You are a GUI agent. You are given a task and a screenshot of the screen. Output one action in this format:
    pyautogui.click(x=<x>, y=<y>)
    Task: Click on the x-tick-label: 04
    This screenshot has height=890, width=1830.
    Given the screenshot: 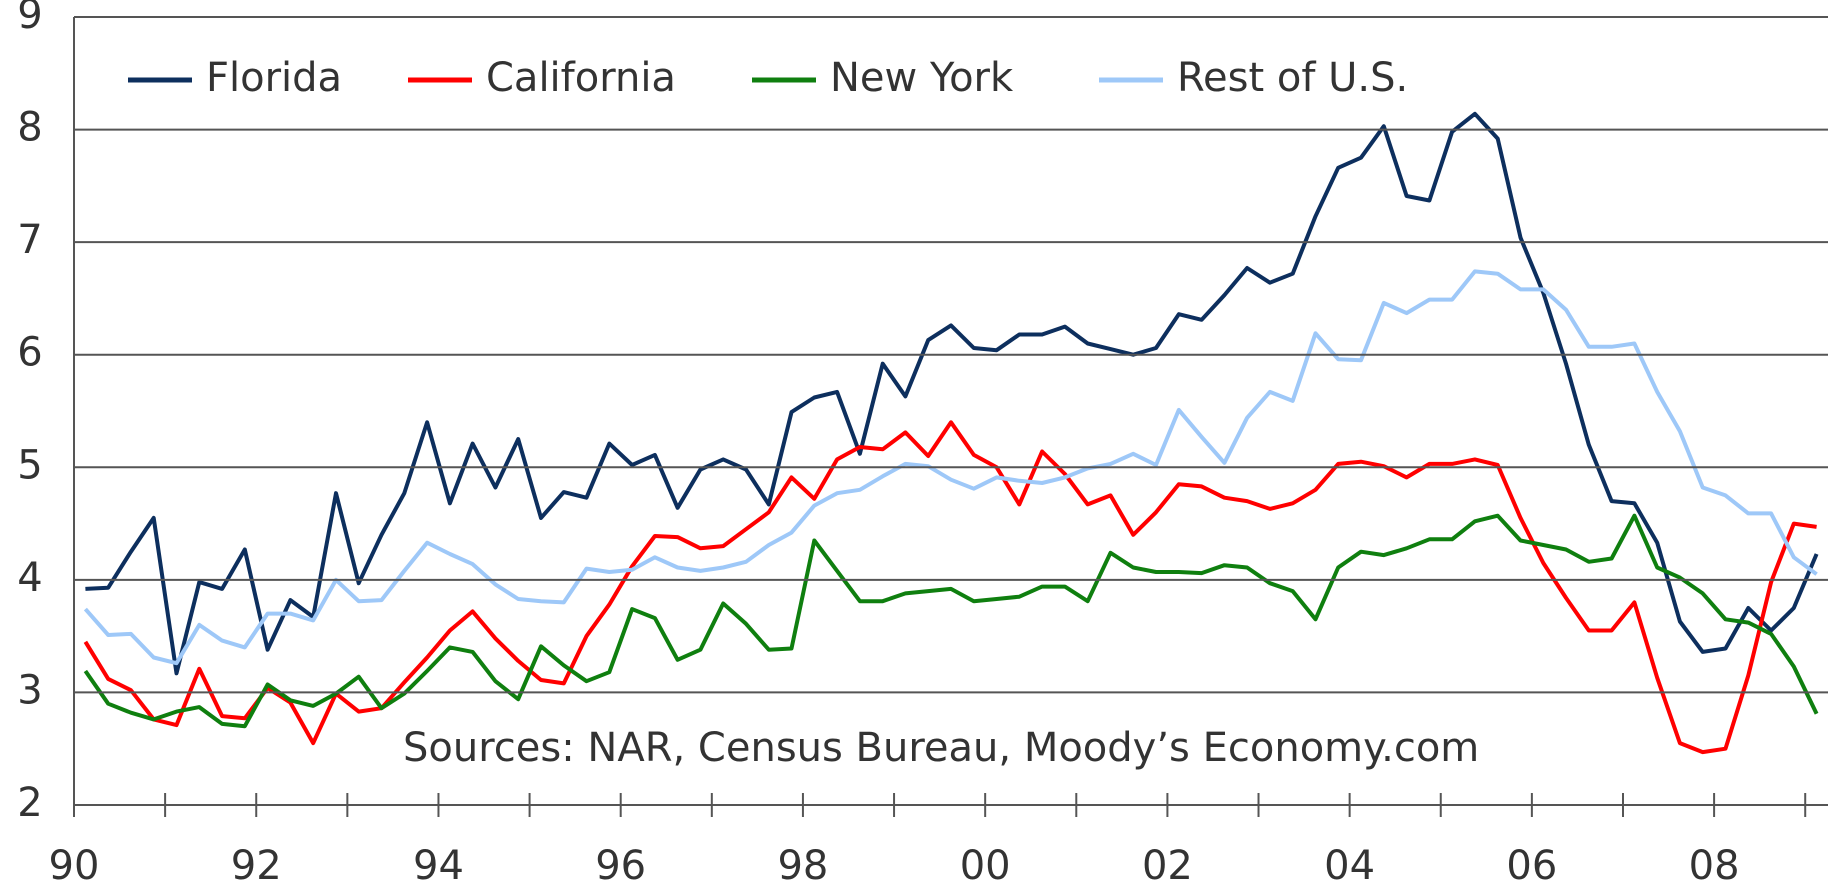 What is the action you would take?
    pyautogui.click(x=1349, y=866)
    